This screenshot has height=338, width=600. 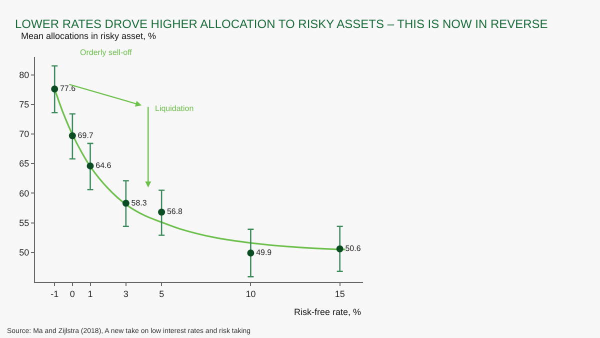 What do you see at coordinates (264, 252) in the screenshot?
I see `data-label: 49.9` at bounding box center [264, 252].